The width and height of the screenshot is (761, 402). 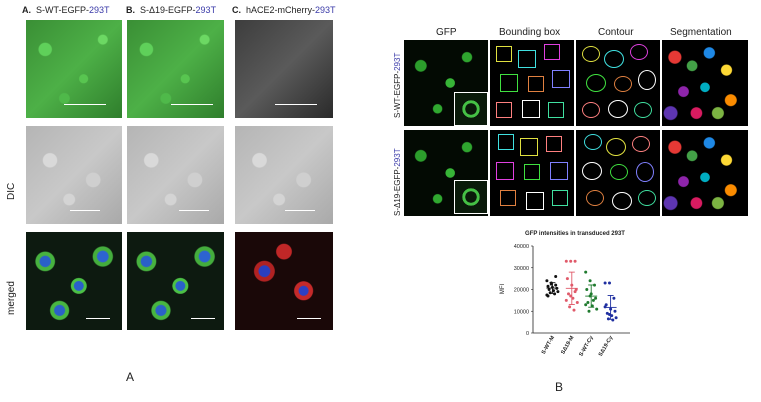 What do you see at coordinates (397, 182) in the screenshot?
I see `row-label-s-d19: S-Δ19-EGFP-293T` at bounding box center [397, 182].